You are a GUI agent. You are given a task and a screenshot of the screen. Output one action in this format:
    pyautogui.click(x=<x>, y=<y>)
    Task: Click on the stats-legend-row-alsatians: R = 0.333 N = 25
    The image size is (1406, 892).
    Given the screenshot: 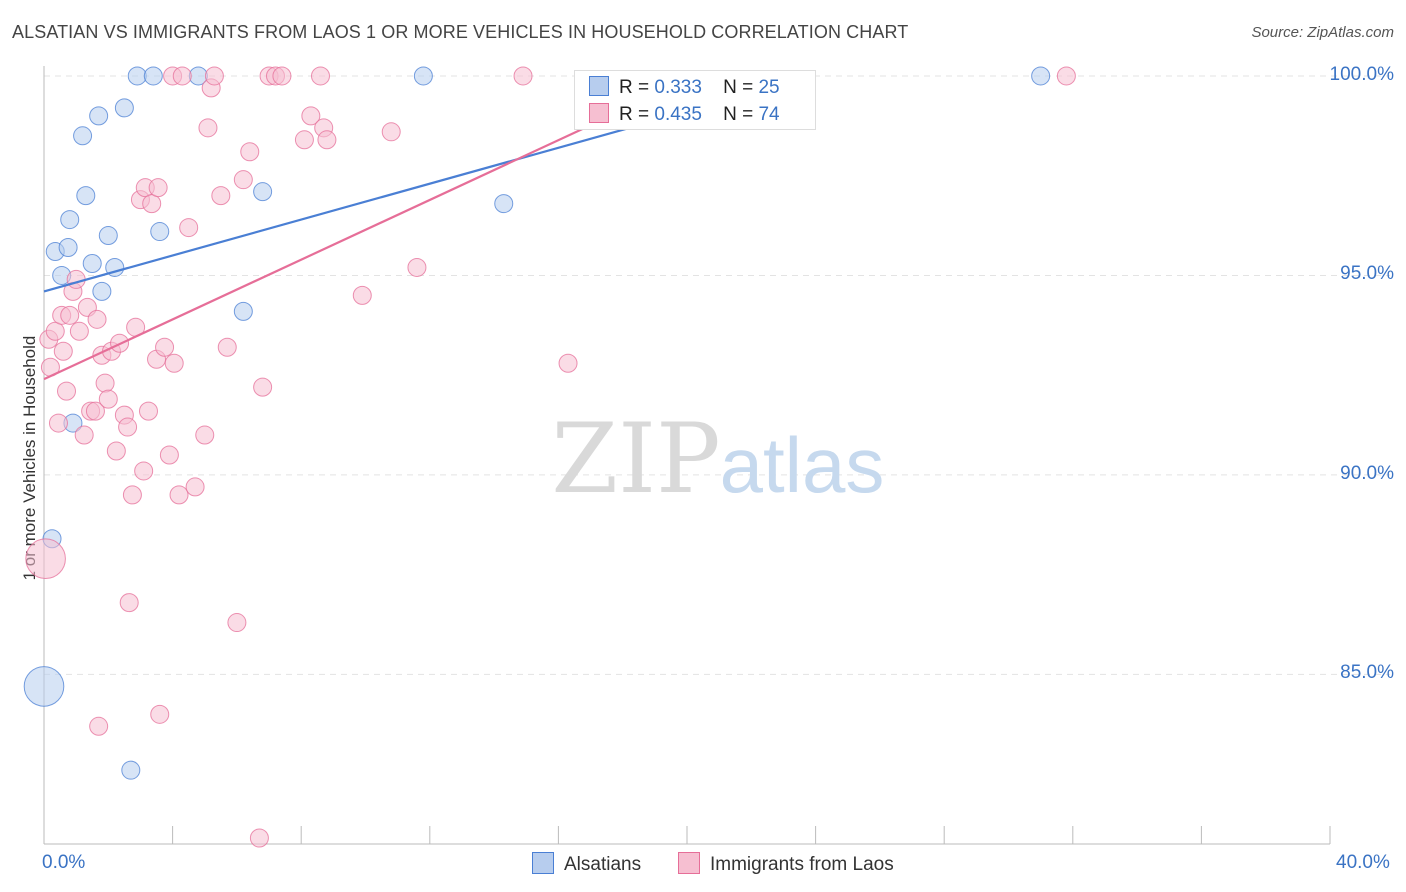 What is the action you would take?
    pyautogui.click(x=684, y=88)
    